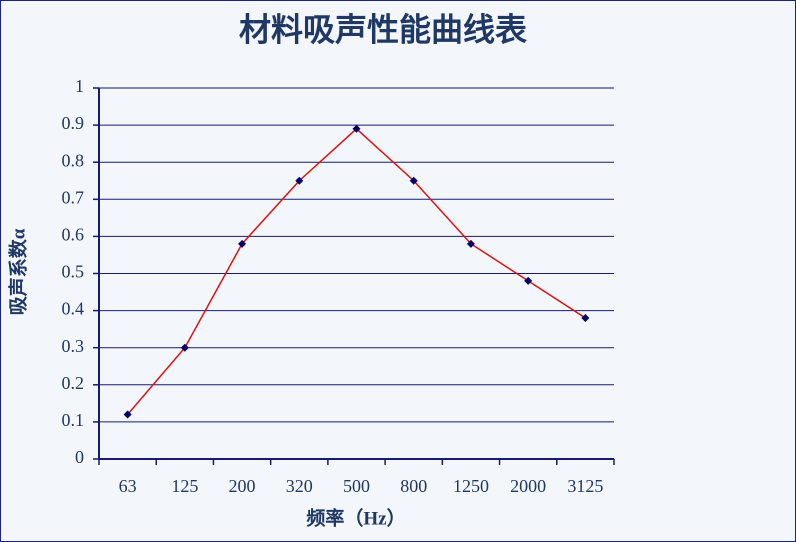  What do you see at coordinates (73, 346) in the screenshot?
I see `y-tick-label: 0.3` at bounding box center [73, 346].